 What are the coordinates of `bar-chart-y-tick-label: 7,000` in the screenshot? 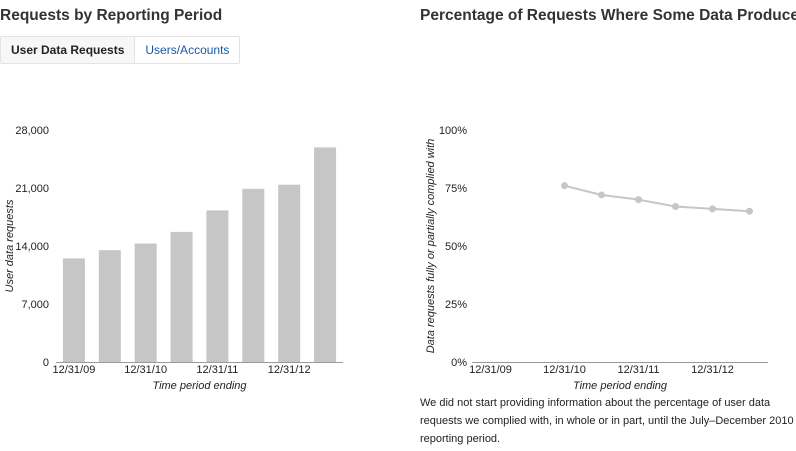 It's located at (35, 305).